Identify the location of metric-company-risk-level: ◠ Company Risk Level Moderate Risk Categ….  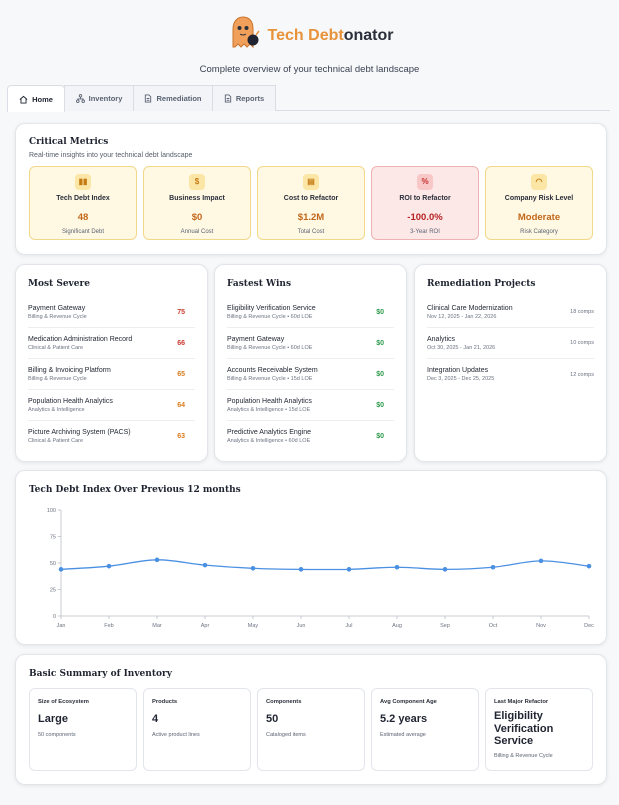
(539, 203).